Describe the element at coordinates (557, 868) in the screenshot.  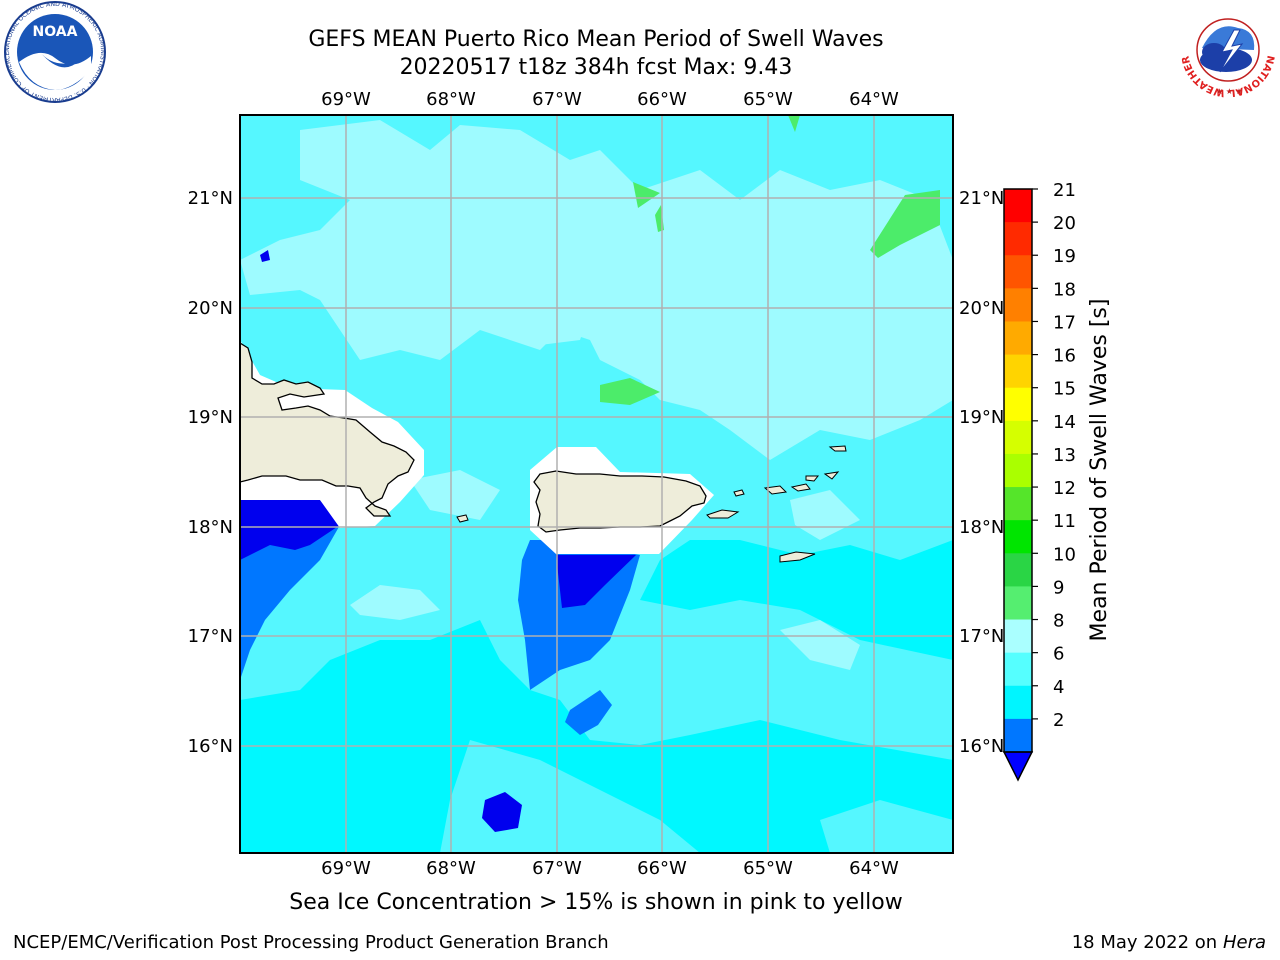
I see `lon-label-bottom: 67°W` at that location.